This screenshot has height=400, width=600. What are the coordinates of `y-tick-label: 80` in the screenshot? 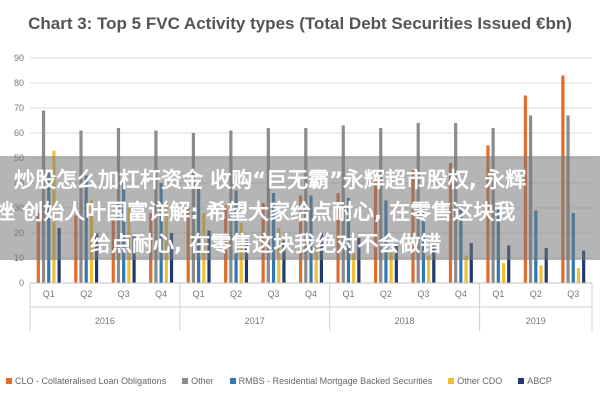 It's located at (19, 83).